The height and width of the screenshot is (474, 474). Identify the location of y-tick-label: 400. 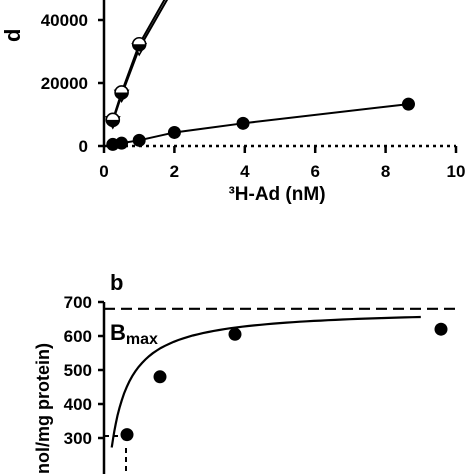
(78, 404).